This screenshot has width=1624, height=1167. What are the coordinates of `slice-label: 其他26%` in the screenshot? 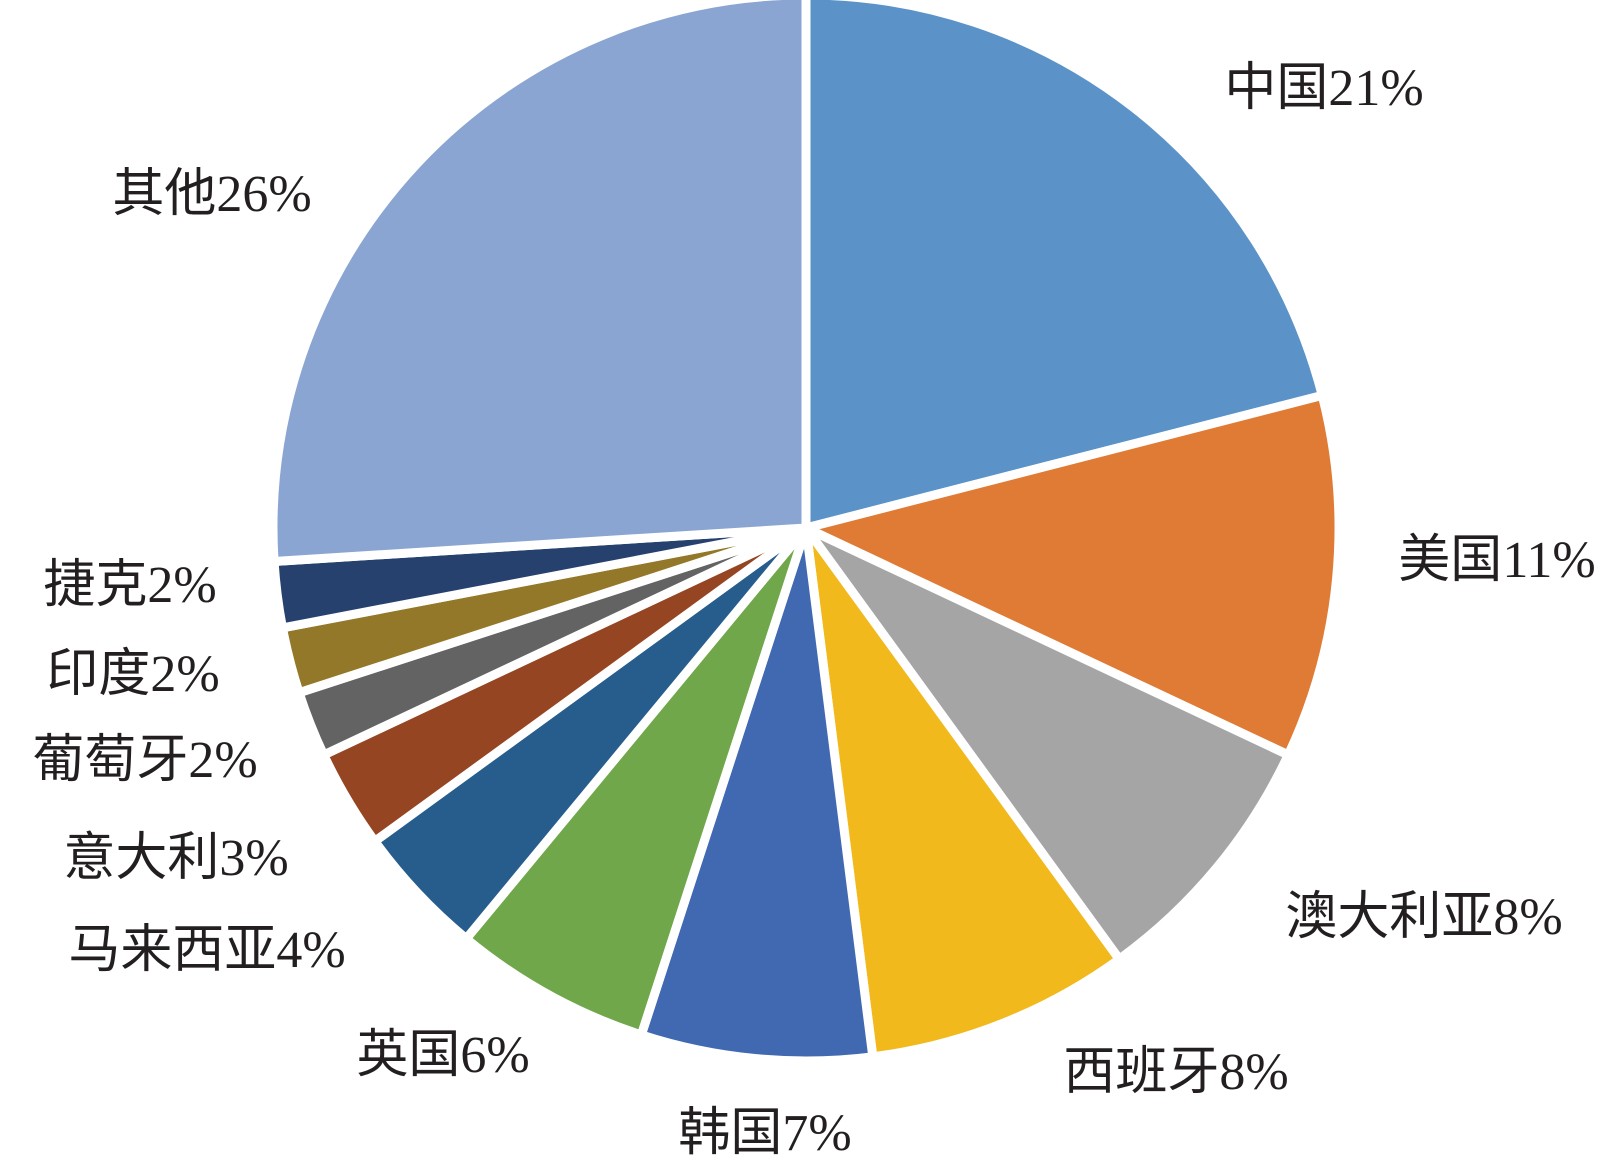 It's located at (211, 194).